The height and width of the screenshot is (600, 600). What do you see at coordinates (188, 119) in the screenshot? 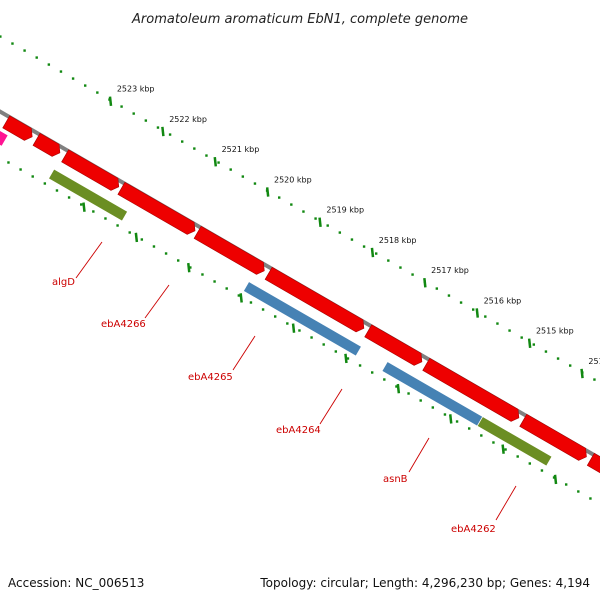
I see `scale-tick-label: 2522 kbp` at bounding box center [188, 119].